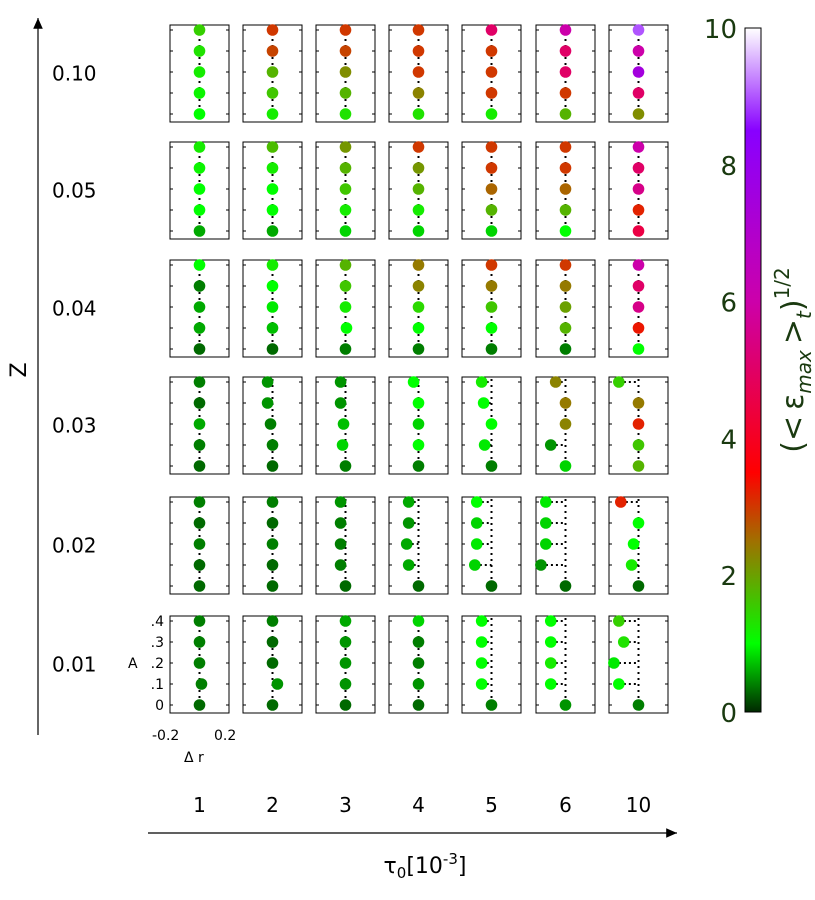 This screenshot has height=900, width=815. What do you see at coordinates (565, 805) in the screenshot?
I see `column-label: 6` at bounding box center [565, 805].